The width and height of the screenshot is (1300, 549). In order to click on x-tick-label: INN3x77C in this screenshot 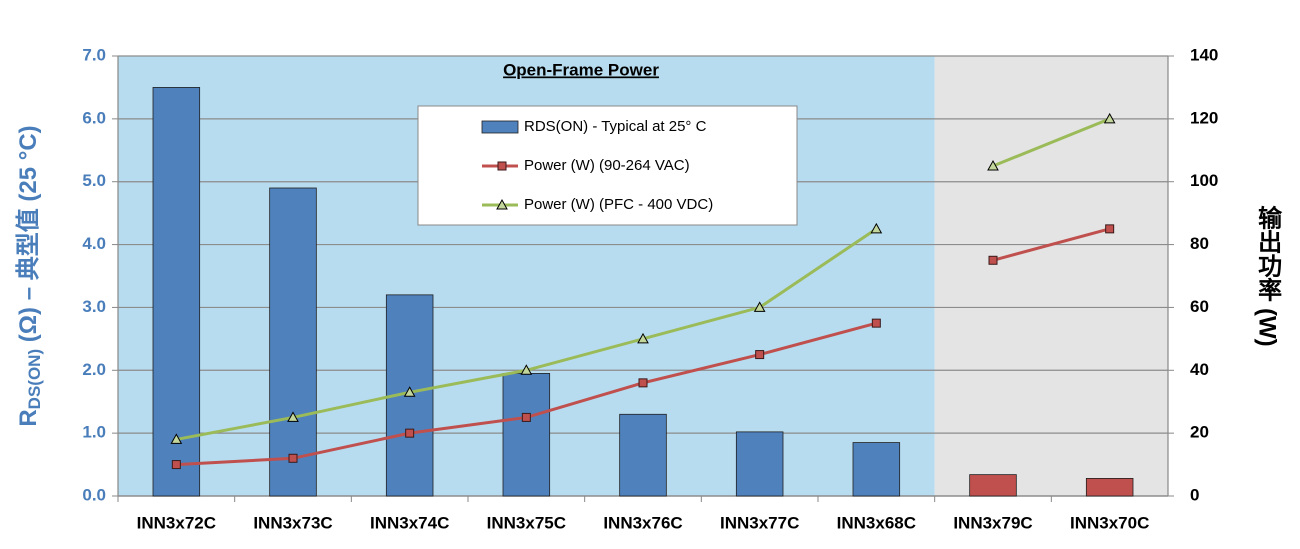, I will do `click(759, 522)`.